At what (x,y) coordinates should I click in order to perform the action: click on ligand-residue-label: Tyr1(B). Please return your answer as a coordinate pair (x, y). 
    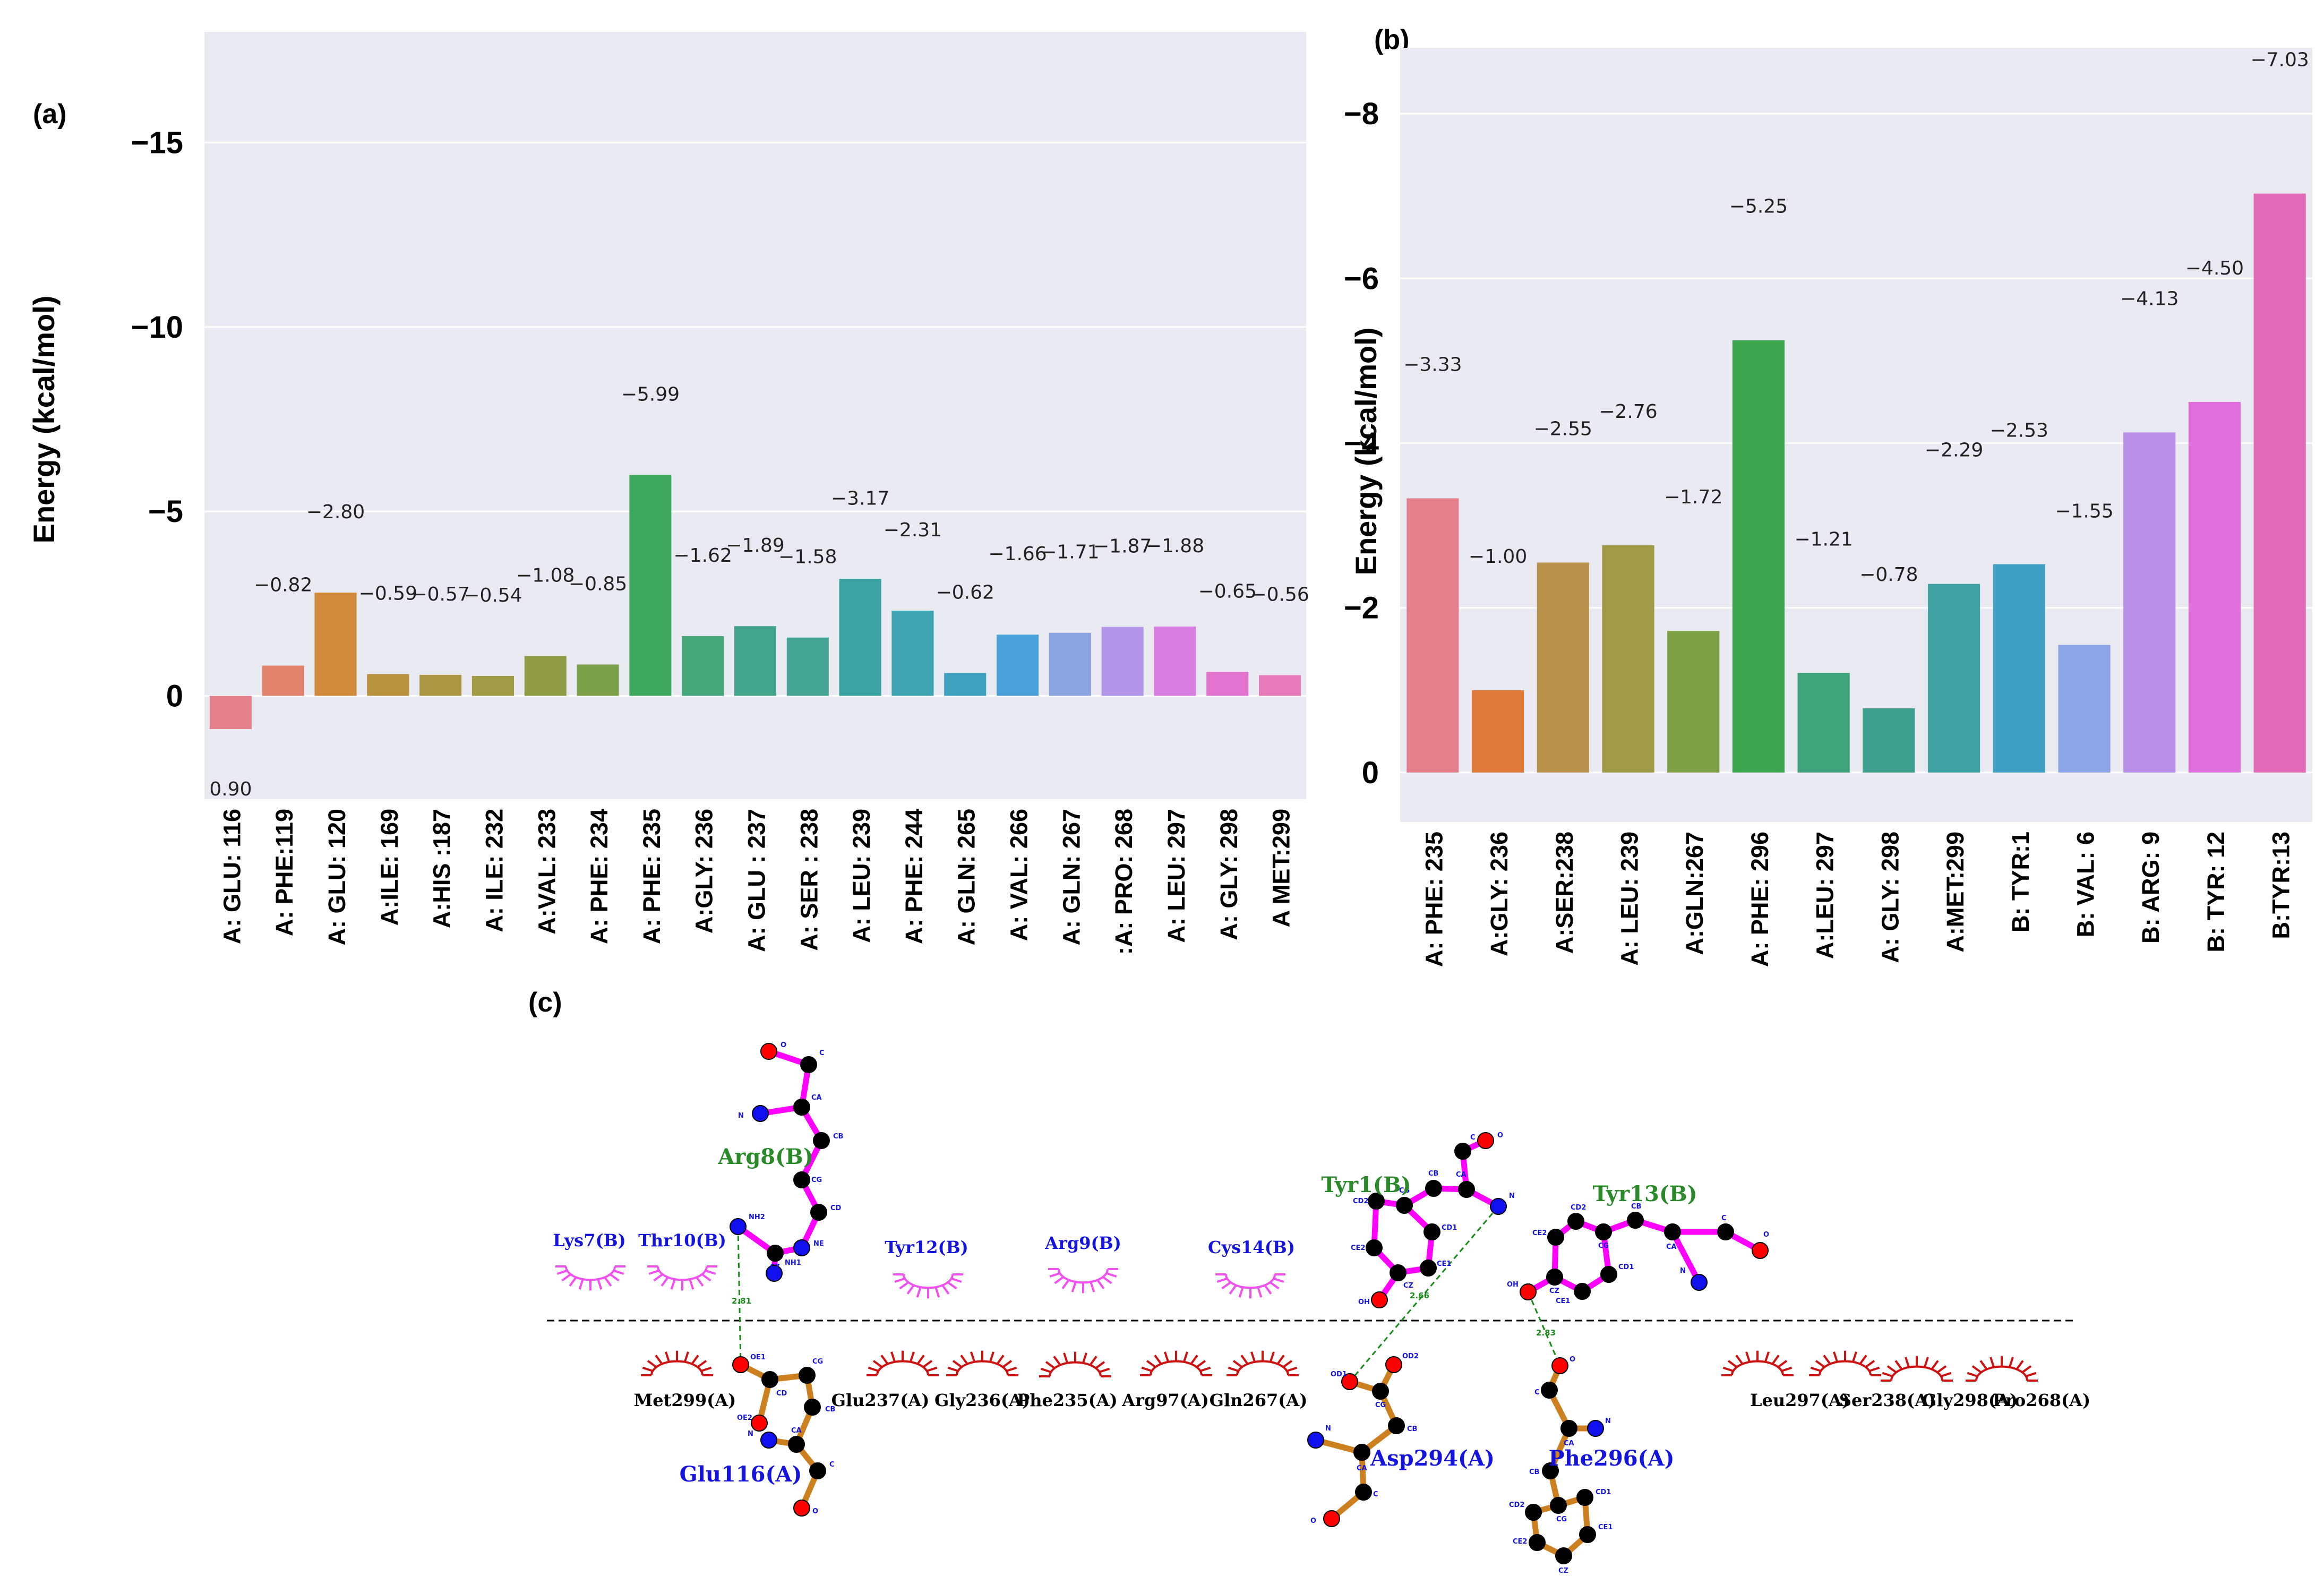
    Looking at the image, I should click on (1366, 1184).